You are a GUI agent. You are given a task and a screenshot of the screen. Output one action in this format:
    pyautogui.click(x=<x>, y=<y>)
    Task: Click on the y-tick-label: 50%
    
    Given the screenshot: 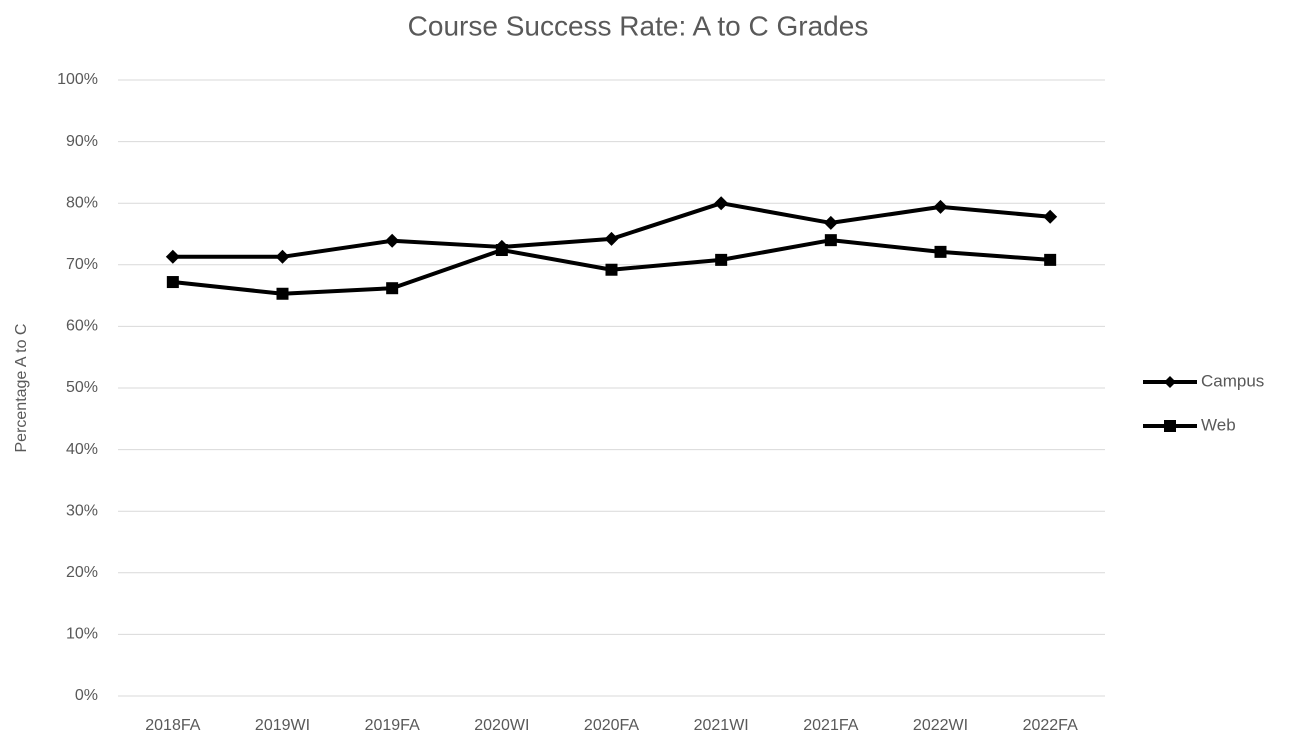 What is the action you would take?
    pyautogui.click(x=82, y=387)
    